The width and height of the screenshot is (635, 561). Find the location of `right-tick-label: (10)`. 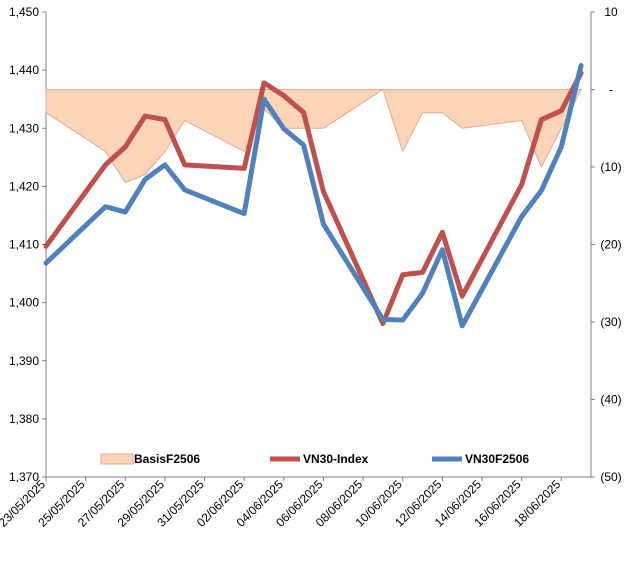

right-tick-label: (10) is located at coordinates (610, 167).